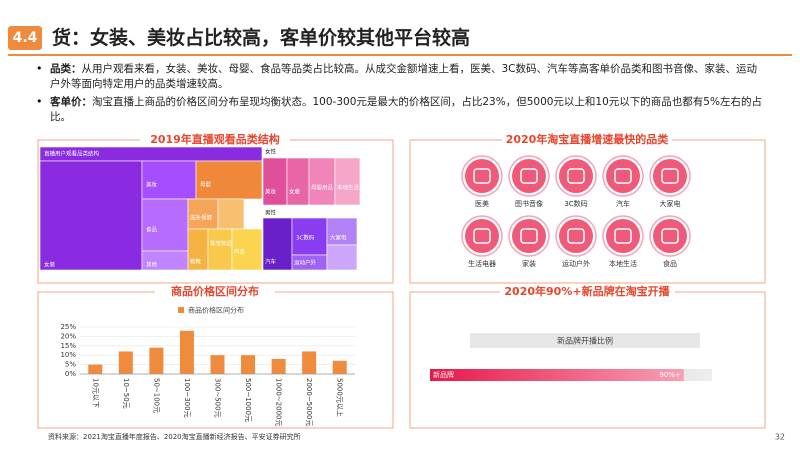 Image resolution: width=800 pixels, height=450 pixels. What do you see at coordinates (152, 230) in the screenshot?
I see `treemap-label: 食品` at bounding box center [152, 230].